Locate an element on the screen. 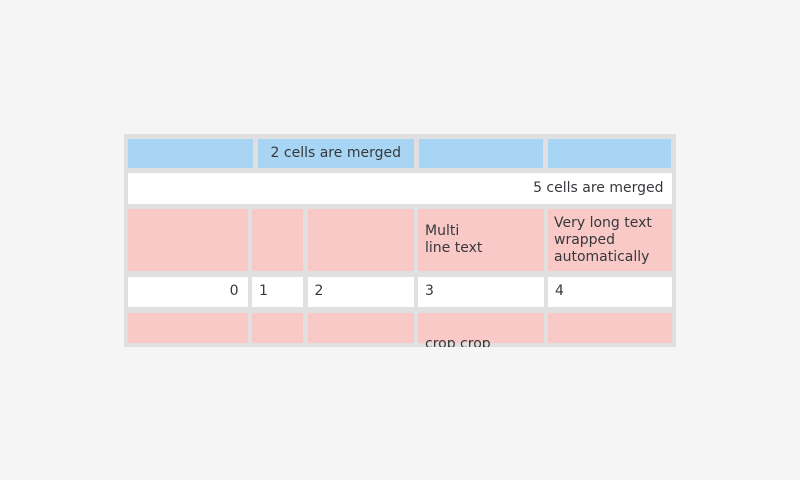 The height and width of the screenshot is (480, 800). table-row-merged-5: 5 cells are merged is located at coordinates (400, 188).